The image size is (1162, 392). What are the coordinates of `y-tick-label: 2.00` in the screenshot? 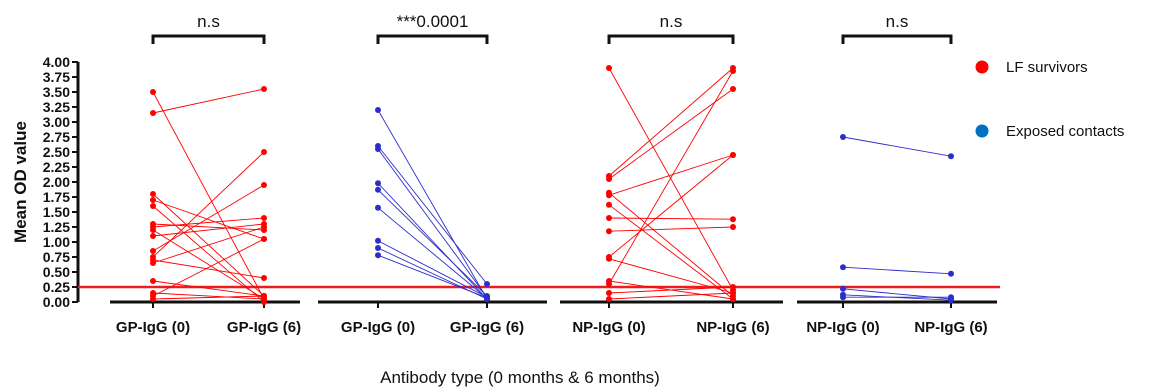 It's located at (56, 182).